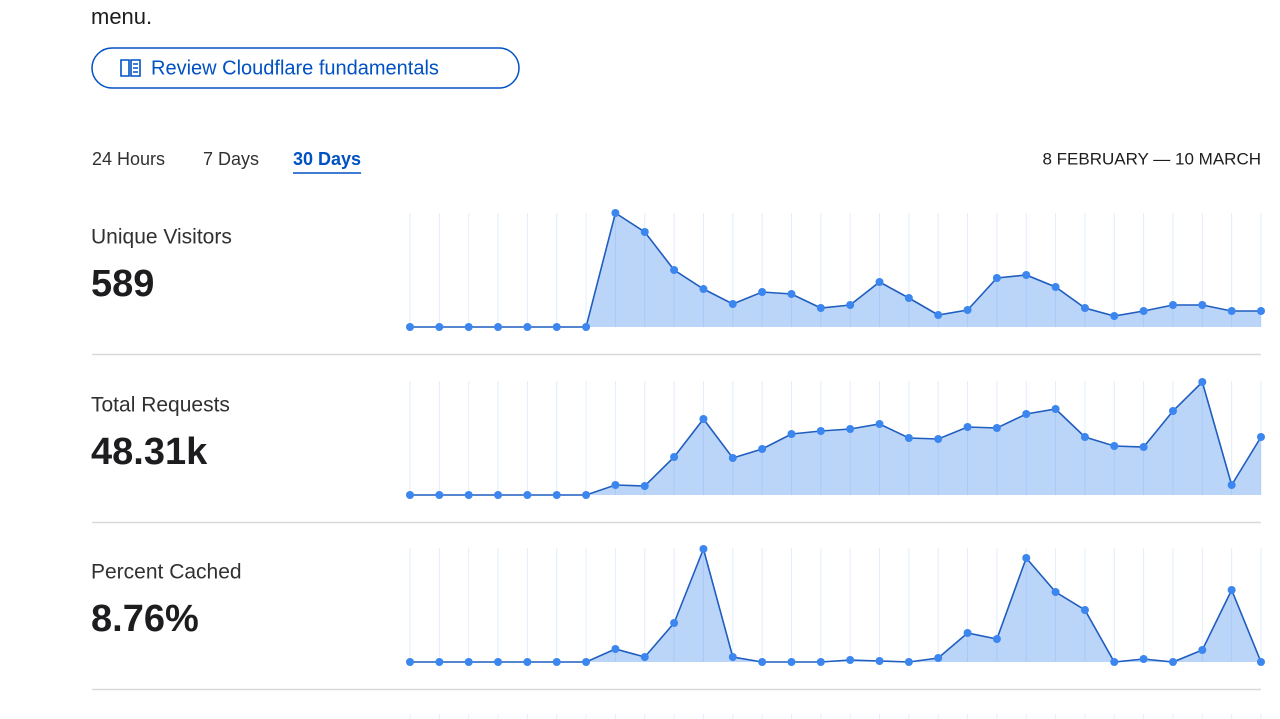  Describe the element at coordinates (166, 572) in the screenshot. I see `metric-label: Percent Cached` at that location.